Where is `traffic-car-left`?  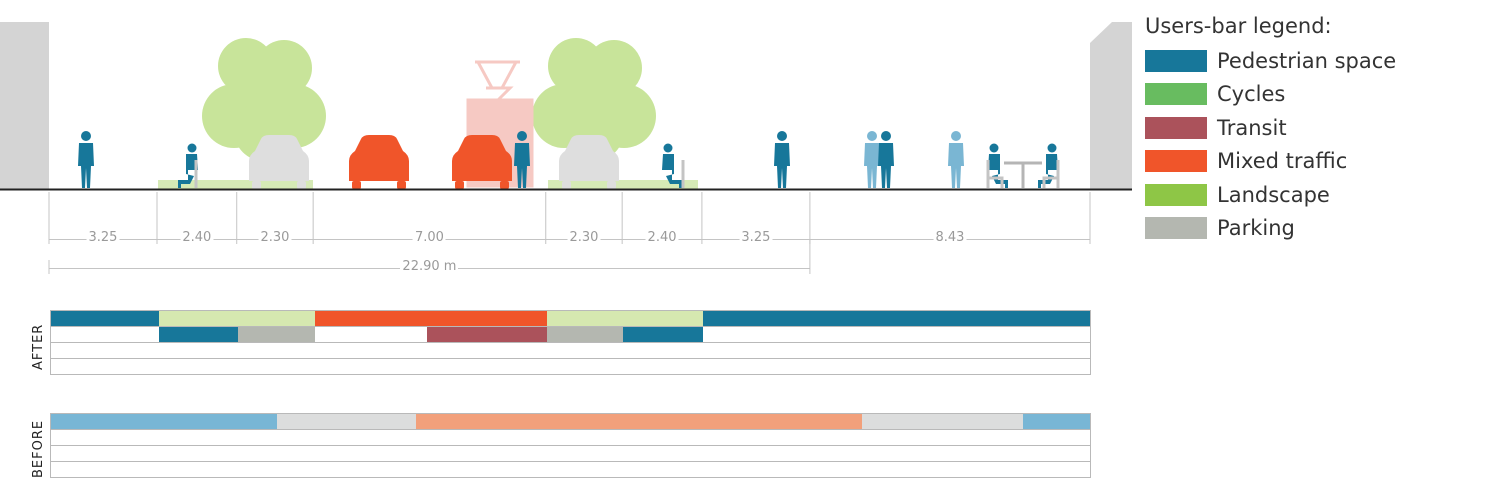 traffic-car-left is located at coordinates (379, 162).